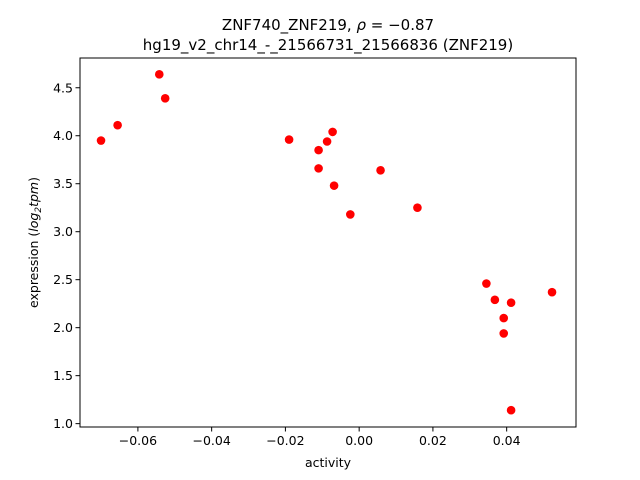  I want to click on x-tick-label: 0.02, so click(433, 440).